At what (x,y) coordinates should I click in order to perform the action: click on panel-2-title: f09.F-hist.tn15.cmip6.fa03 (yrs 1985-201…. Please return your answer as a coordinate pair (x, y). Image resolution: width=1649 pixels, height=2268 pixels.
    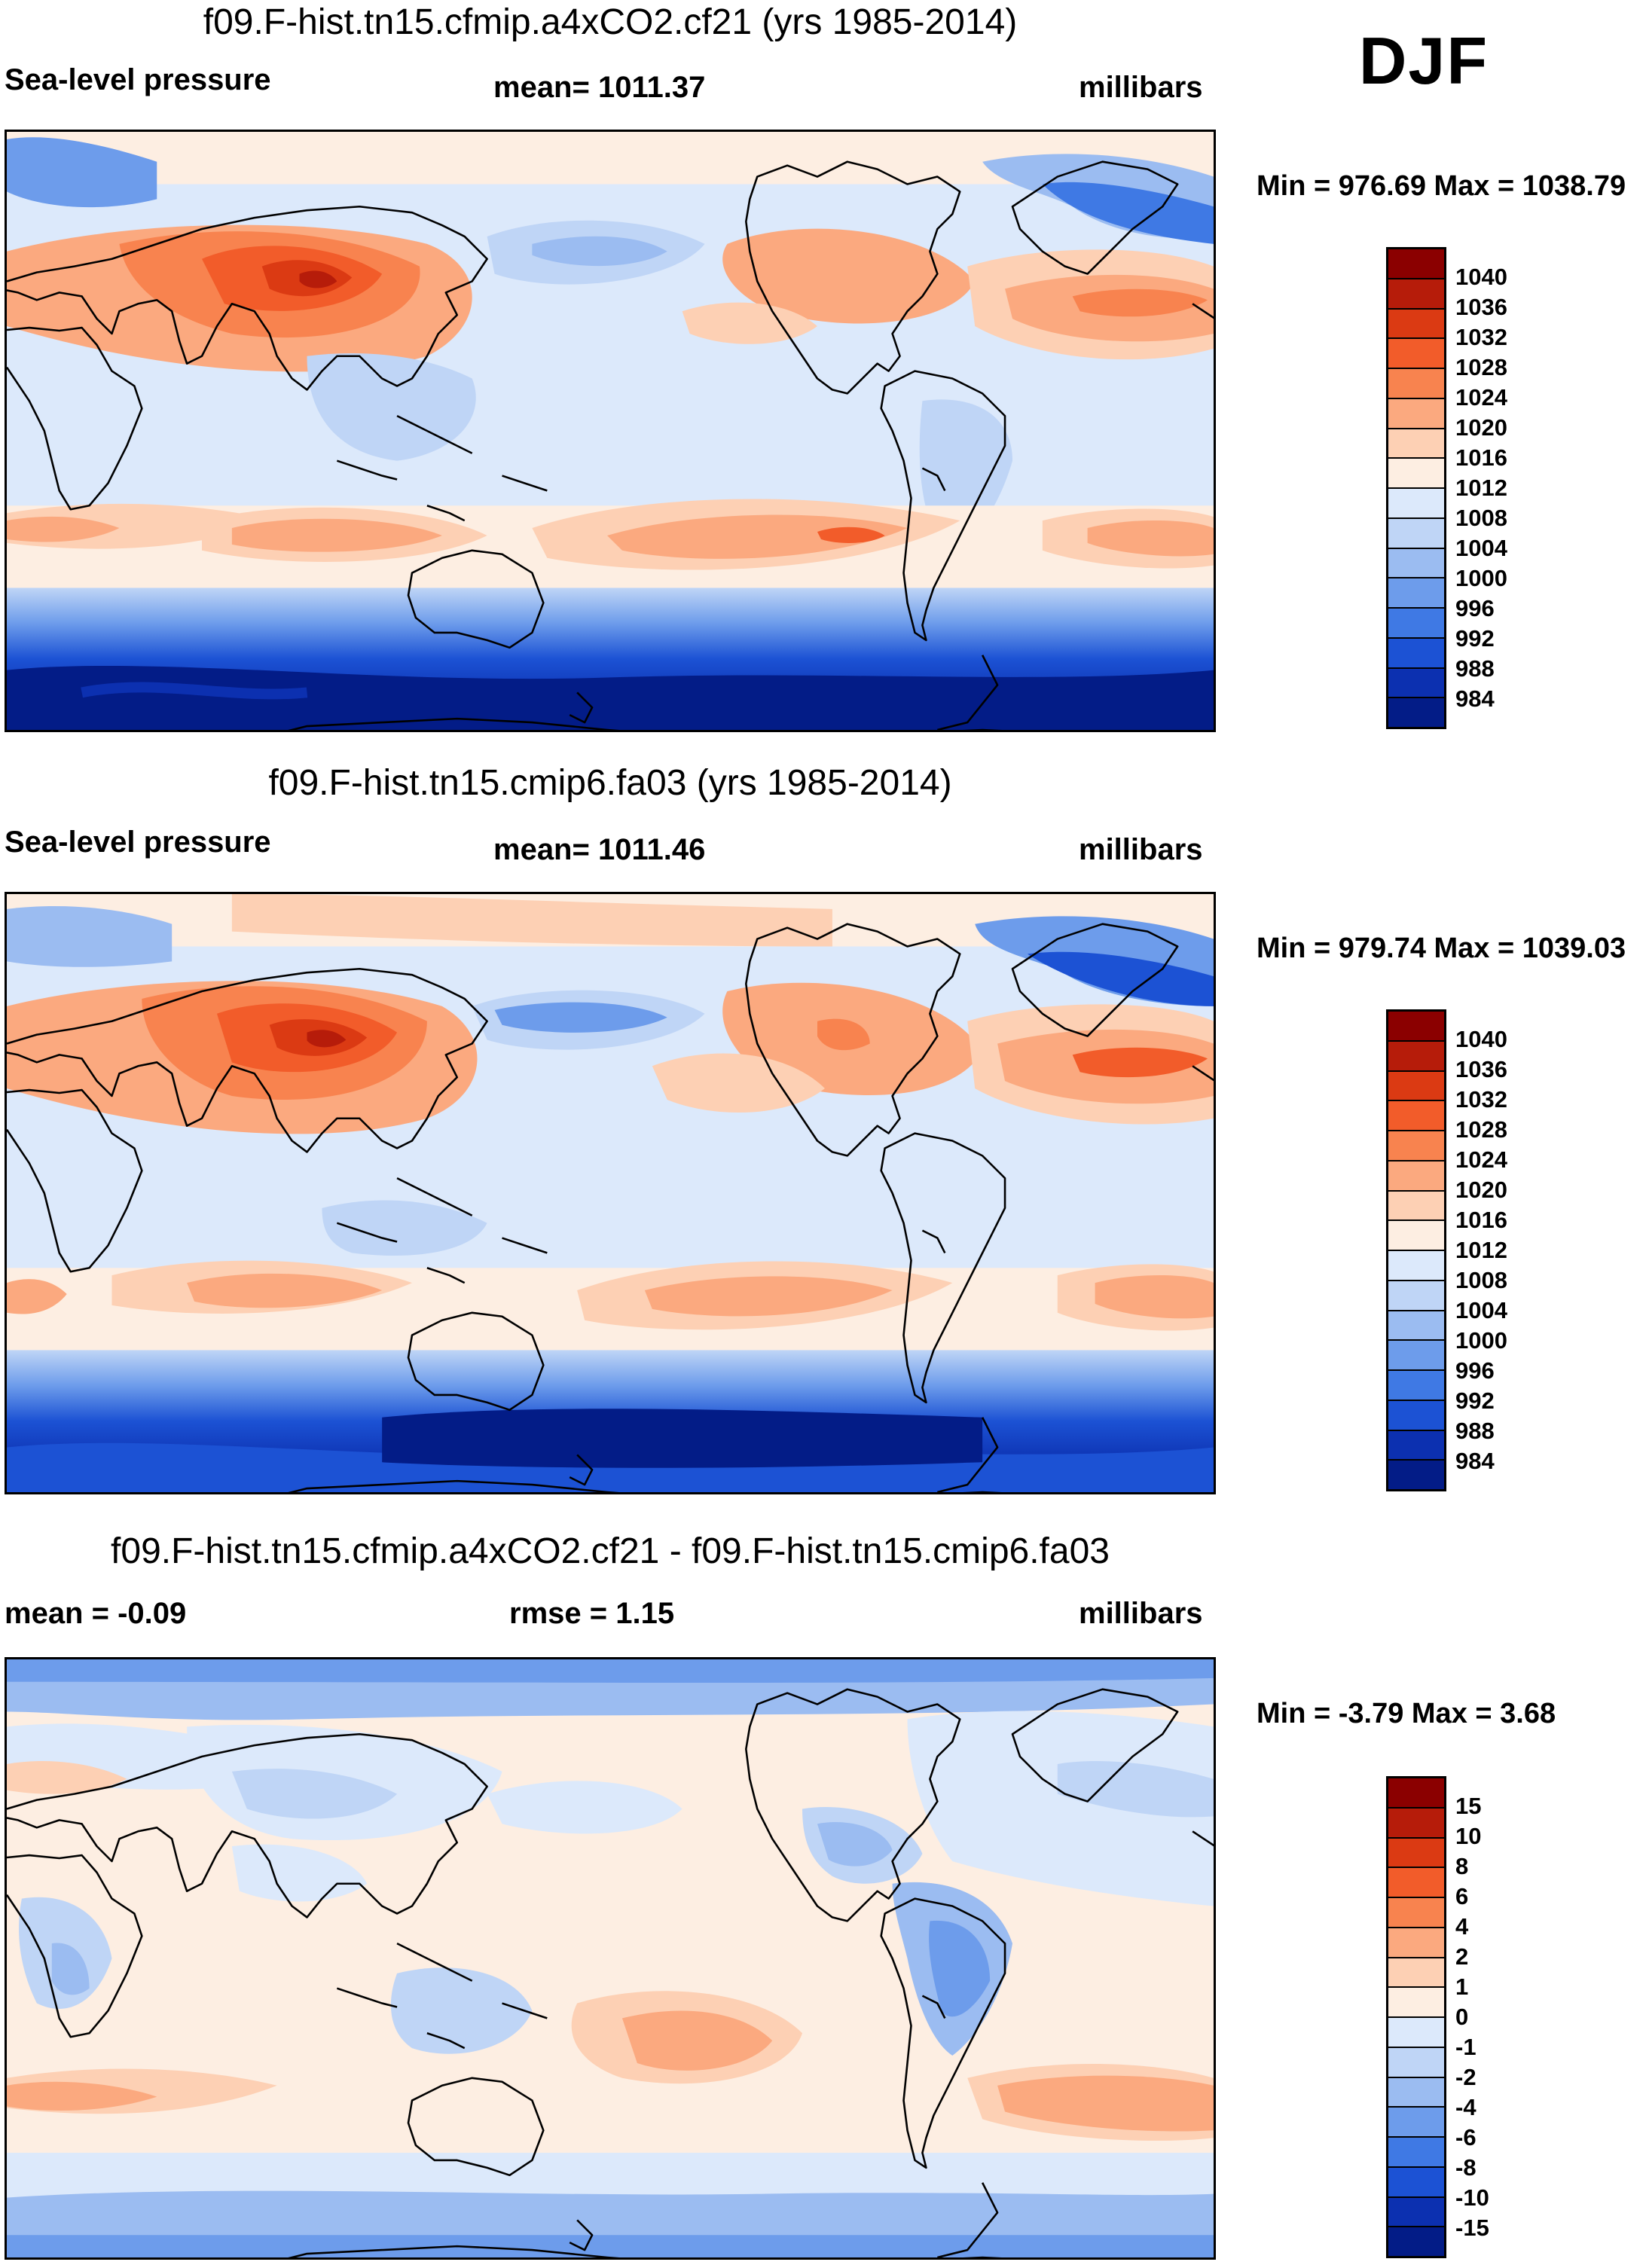
    Looking at the image, I should click on (610, 783).